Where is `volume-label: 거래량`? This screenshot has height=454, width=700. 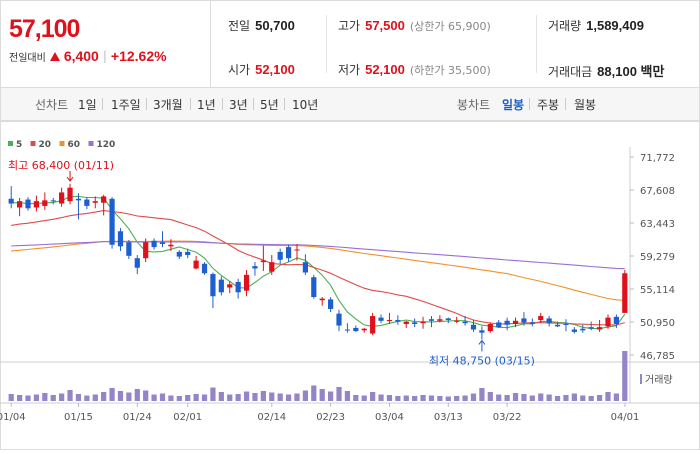 volume-label: 거래량 is located at coordinates (659, 380).